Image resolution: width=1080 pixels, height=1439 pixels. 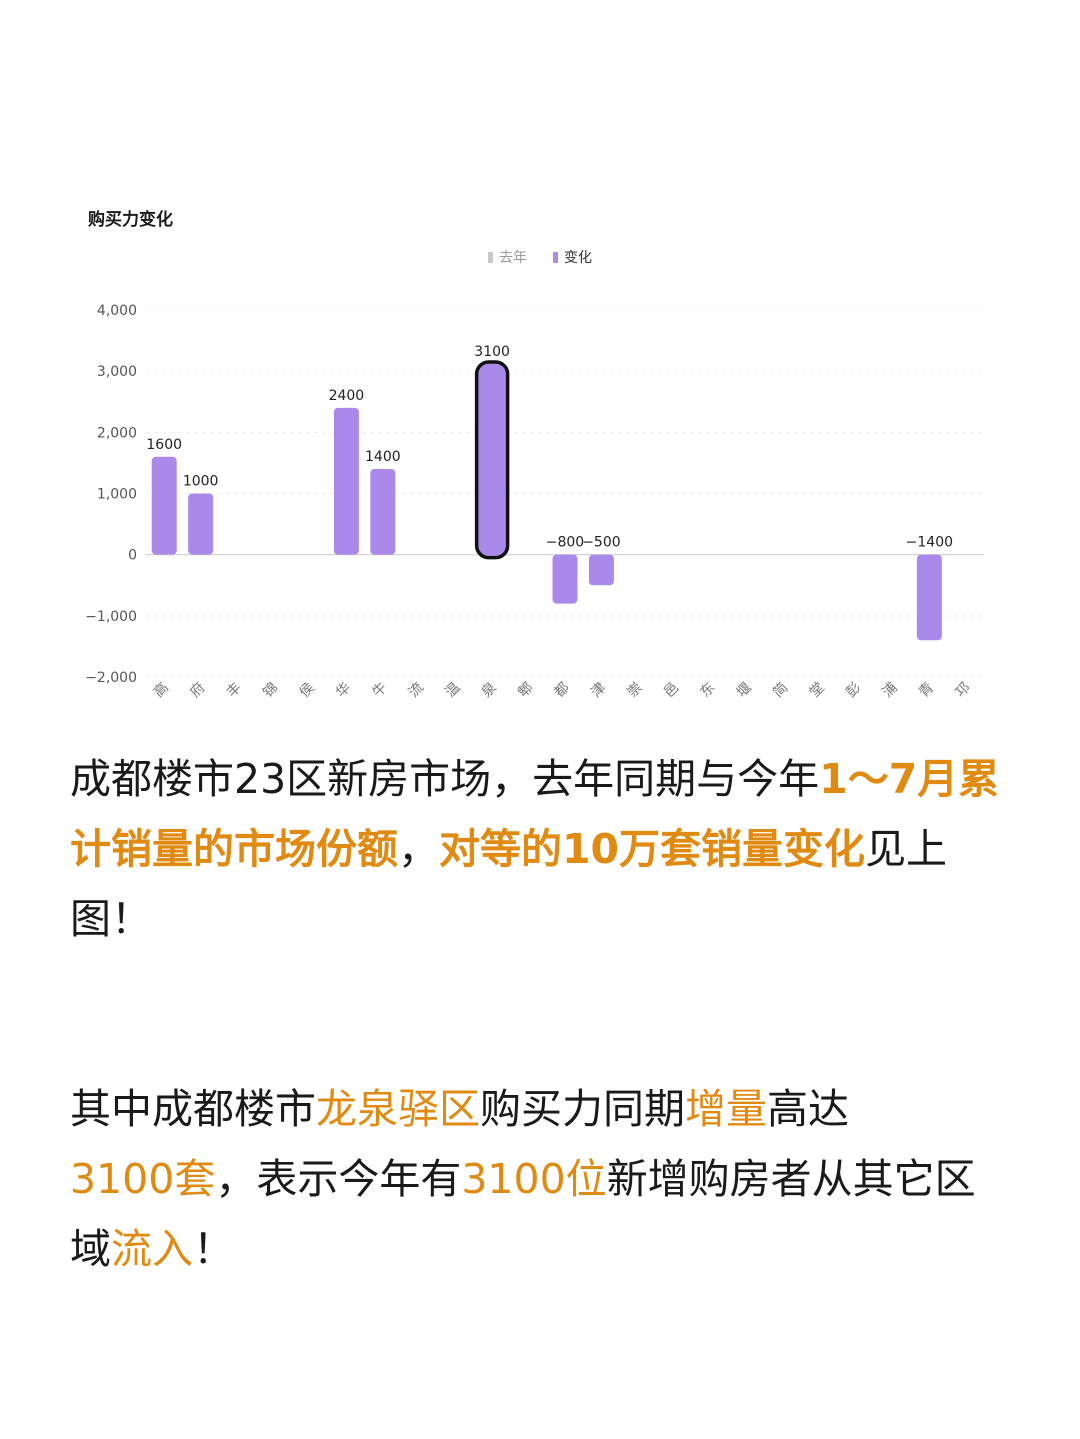 What do you see at coordinates (201, 482) in the screenshot?
I see `data-label: 1000` at bounding box center [201, 482].